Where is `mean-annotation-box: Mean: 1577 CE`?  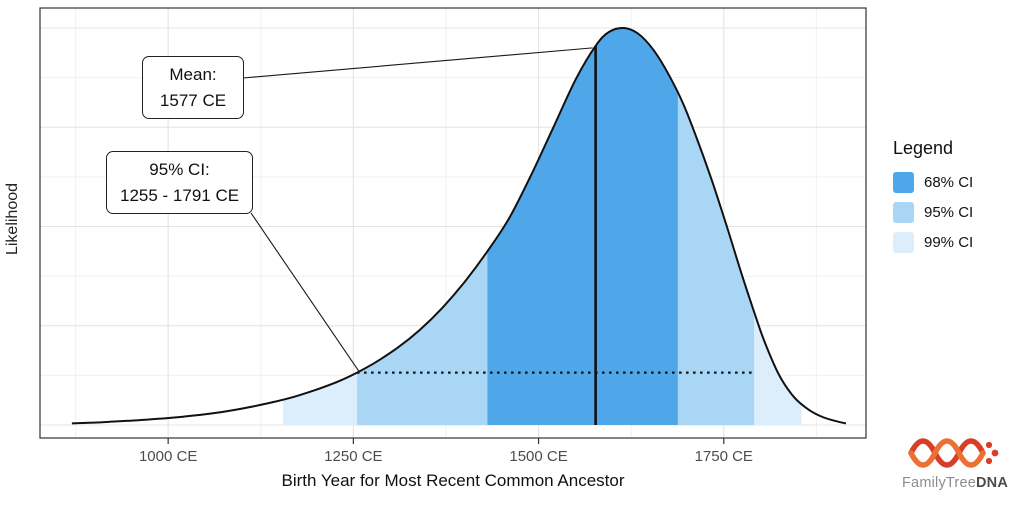
mean-annotation-box: Mean: 1577 CE is located at coordinates (193, 87).